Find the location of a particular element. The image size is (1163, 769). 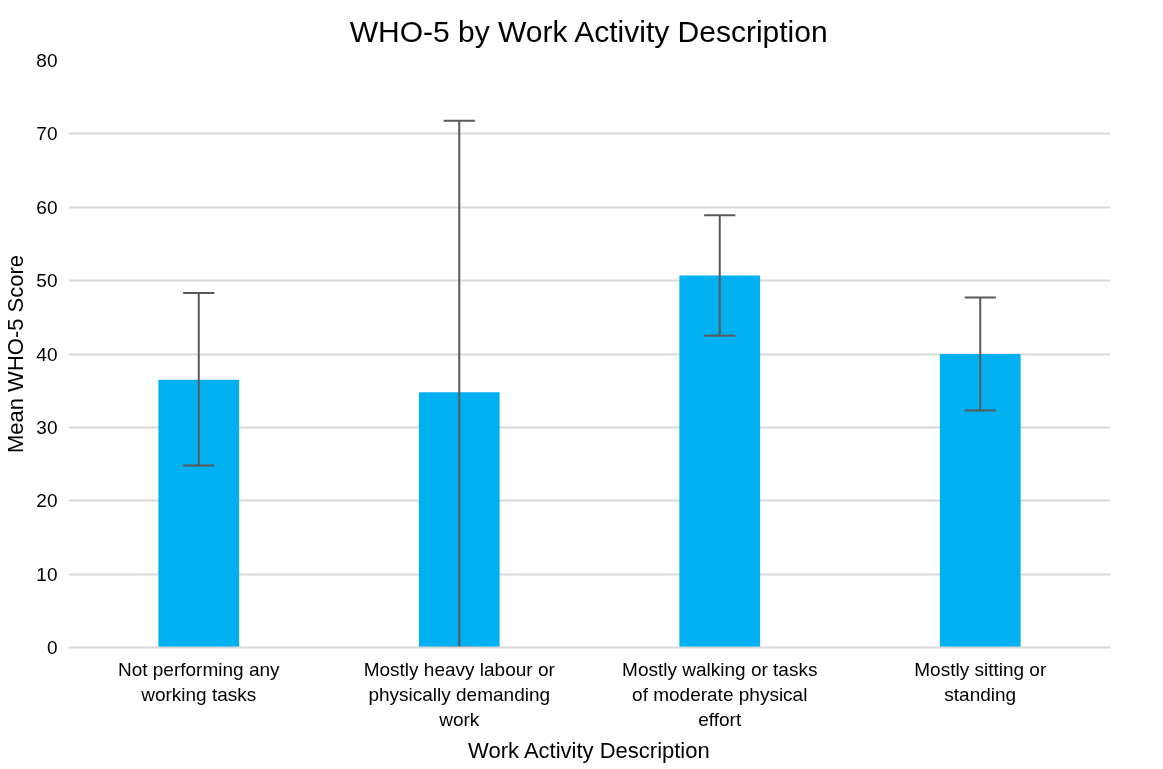

x-tick-label: Not performing any working tasks is located at coordinates (199, 681).